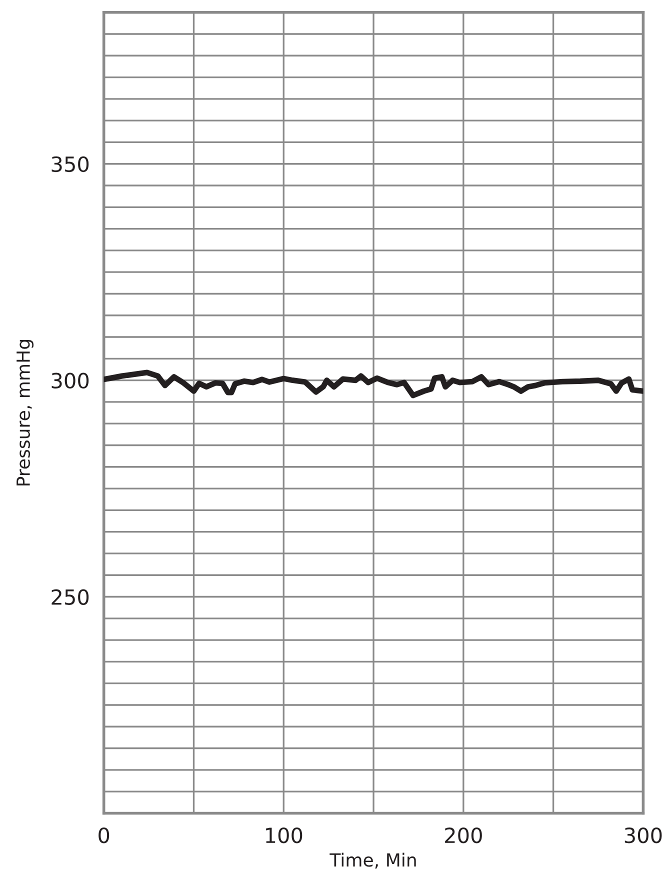  What do you see at coordinates (463, 835) in the screenshot?
I see `x-tick-label: 200` at bounding box center [463, 835].